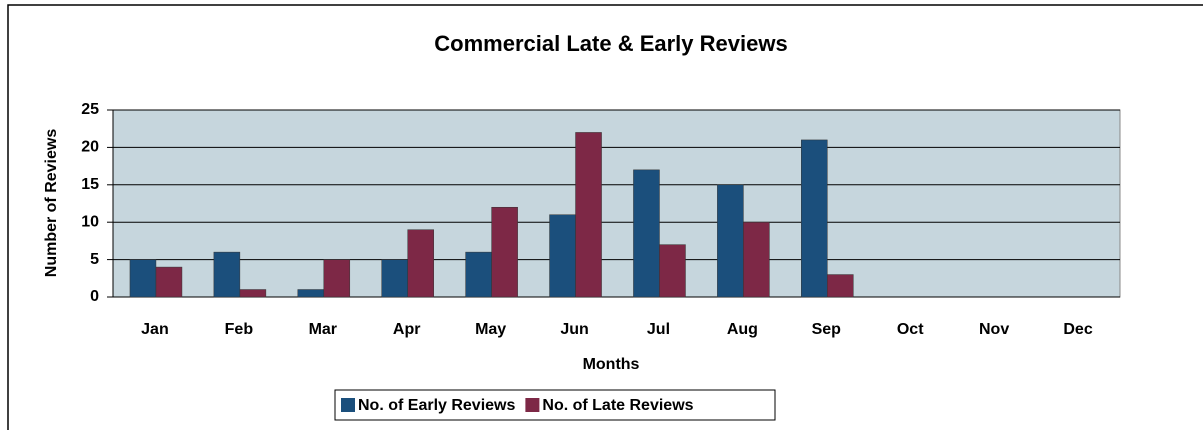  Describe the element at coordinates (742, 329) in the screenshot. I see `x-tick-label: Aug` at that location.